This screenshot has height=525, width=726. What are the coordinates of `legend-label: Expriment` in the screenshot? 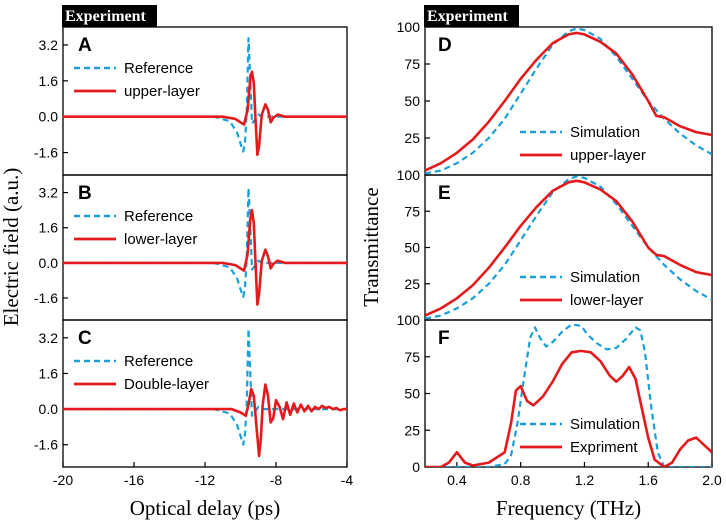 It's located at (604, 447).